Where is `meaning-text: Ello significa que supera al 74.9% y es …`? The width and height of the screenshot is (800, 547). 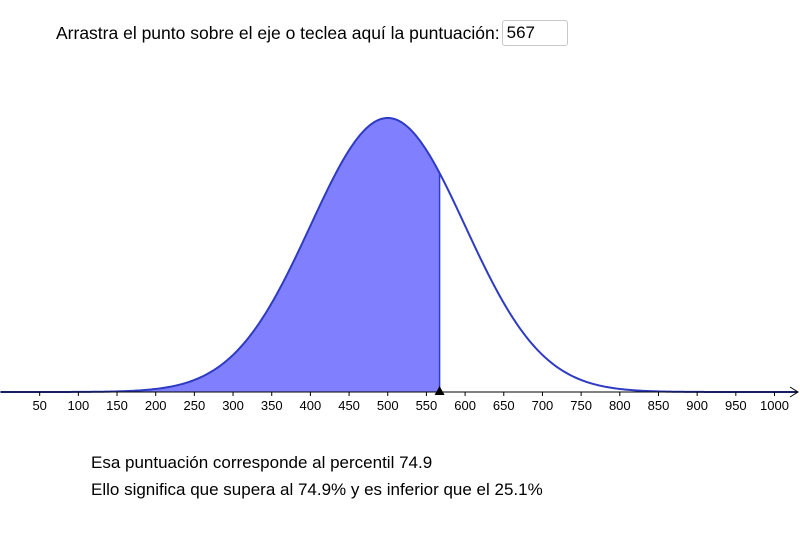
meaning-text: Ello significa que supera al 74.9% y es … is located at coordinates (317, 489).